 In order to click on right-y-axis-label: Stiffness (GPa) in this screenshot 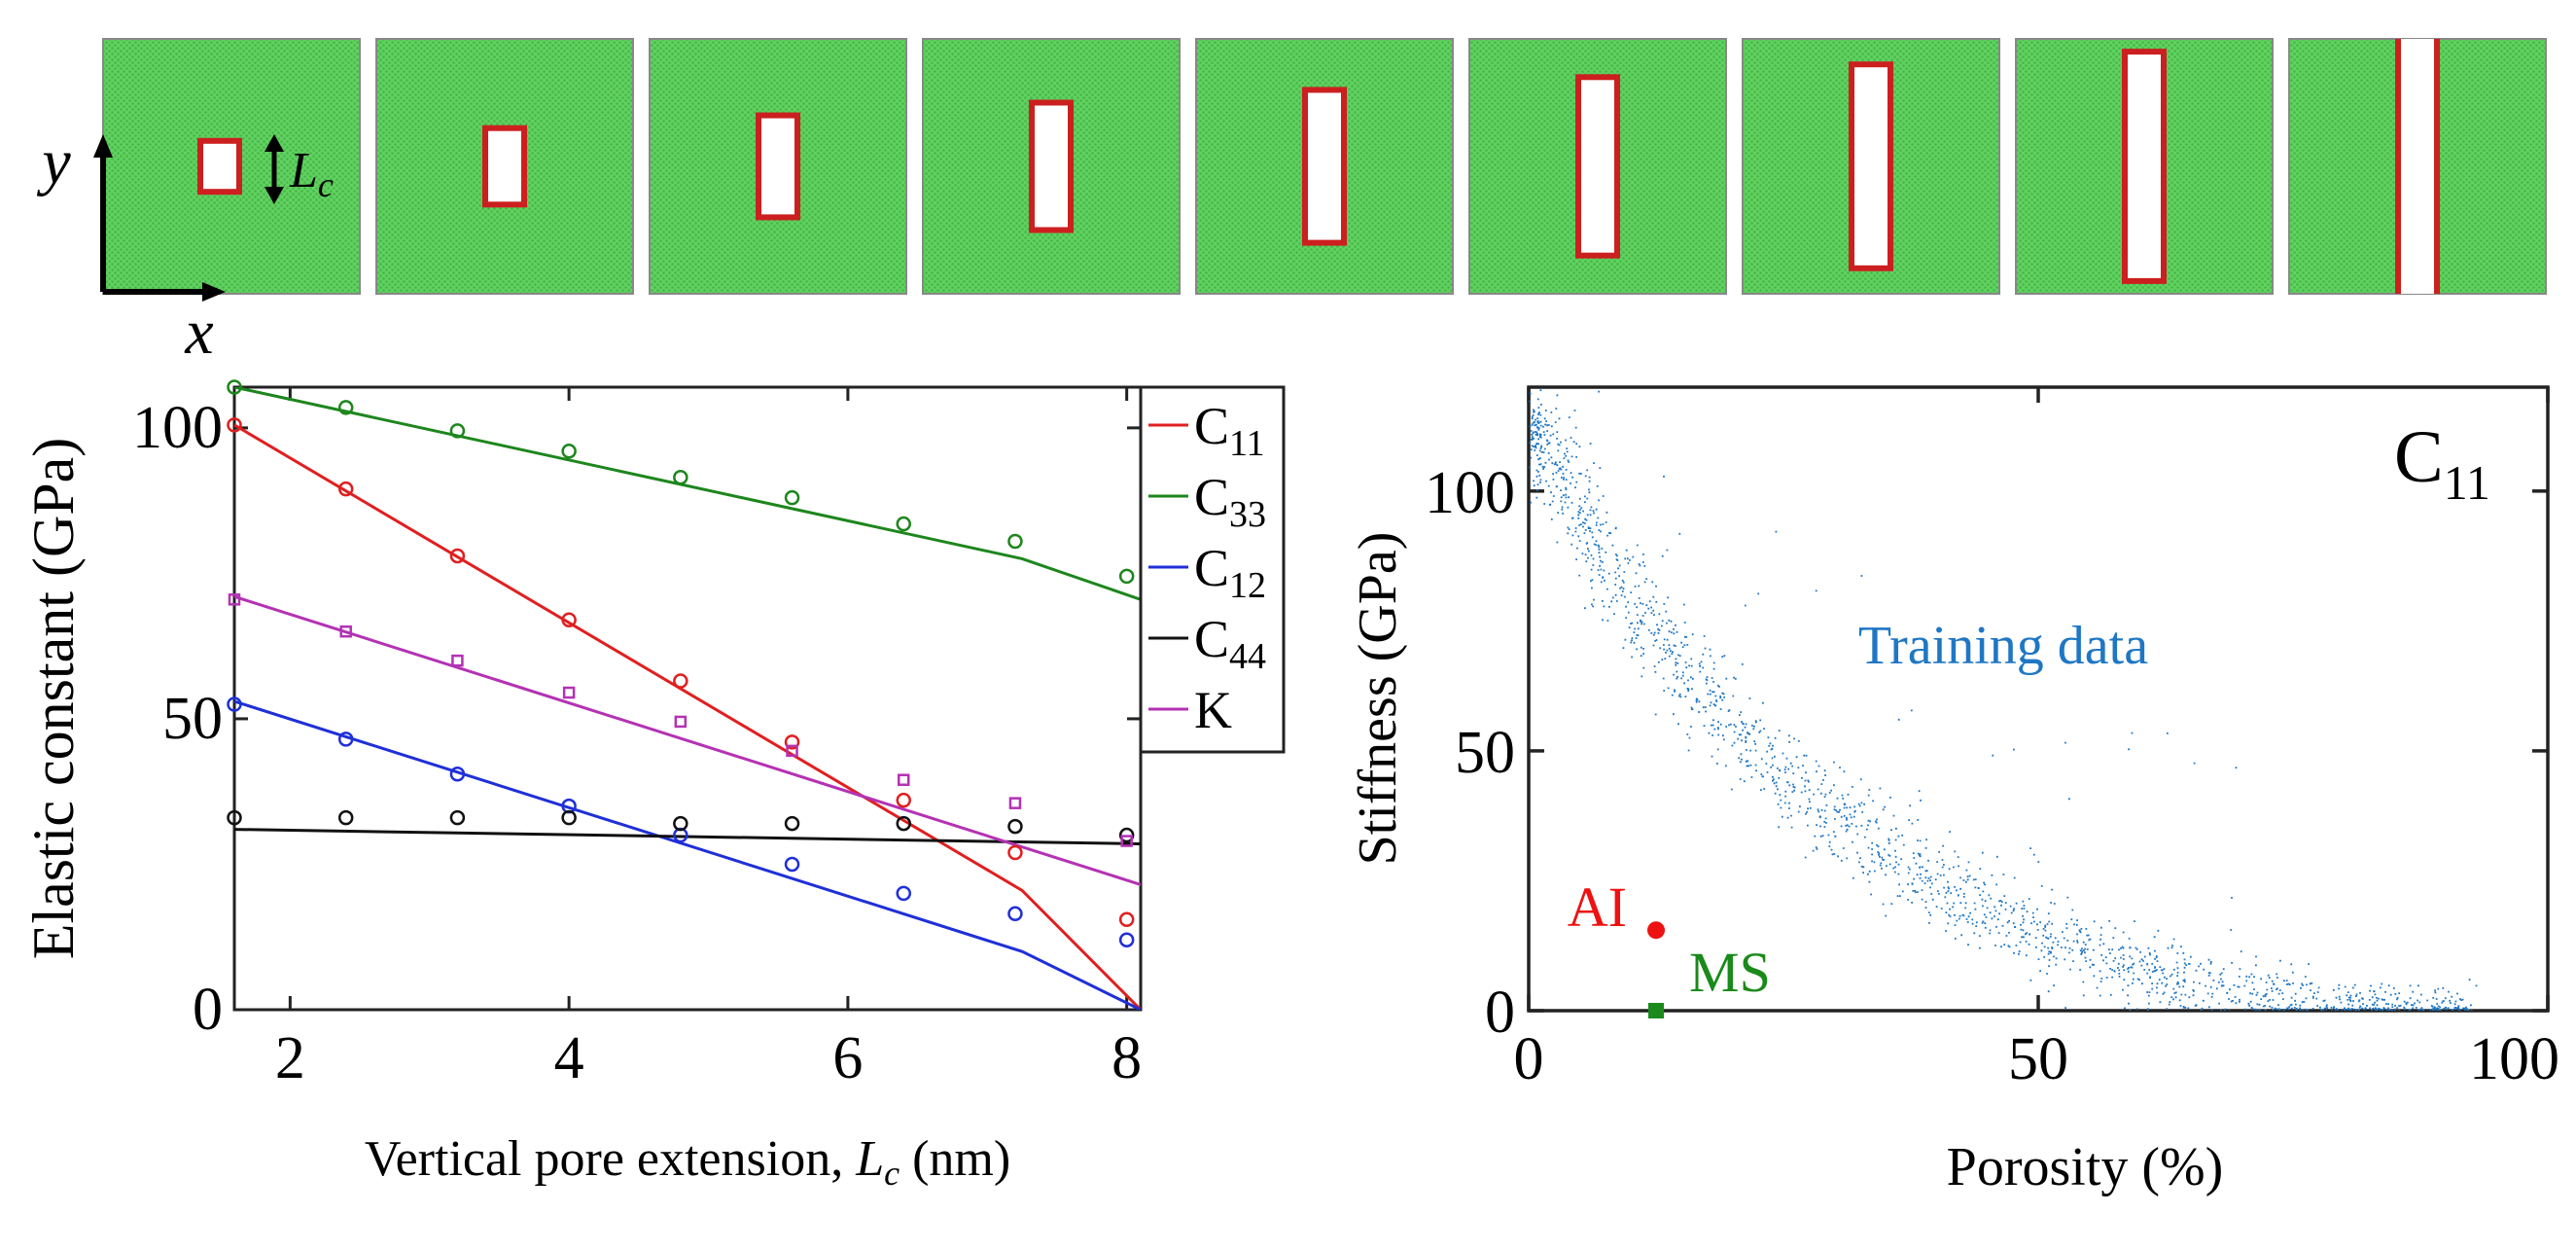, I will do `click(1378, 699)`.